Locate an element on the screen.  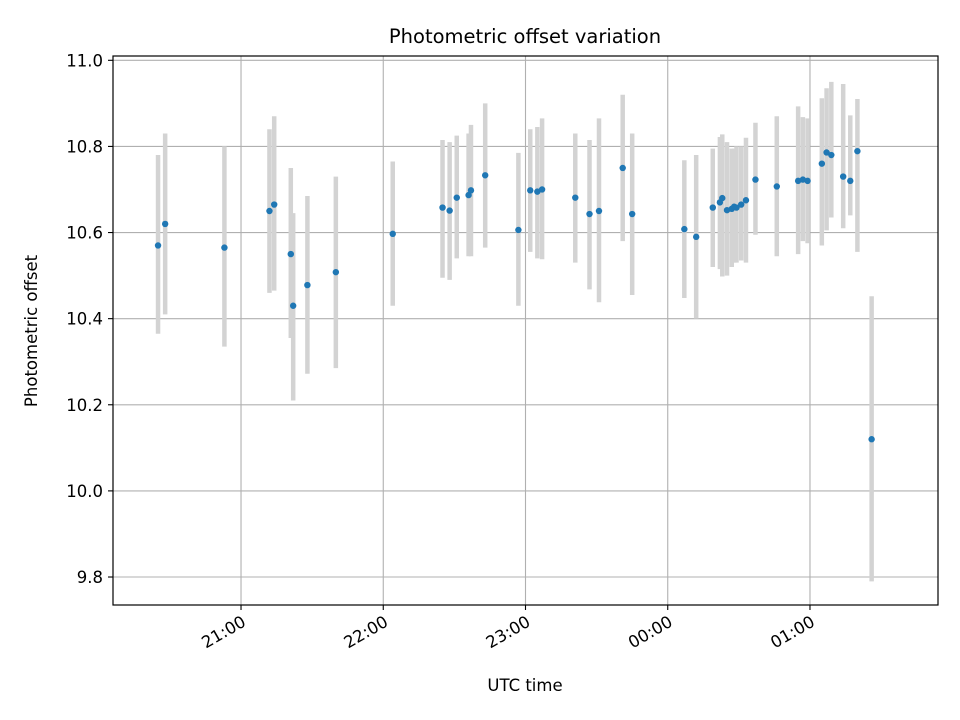
y-tick-label: 9.8 is located at coordinates (90, 577).